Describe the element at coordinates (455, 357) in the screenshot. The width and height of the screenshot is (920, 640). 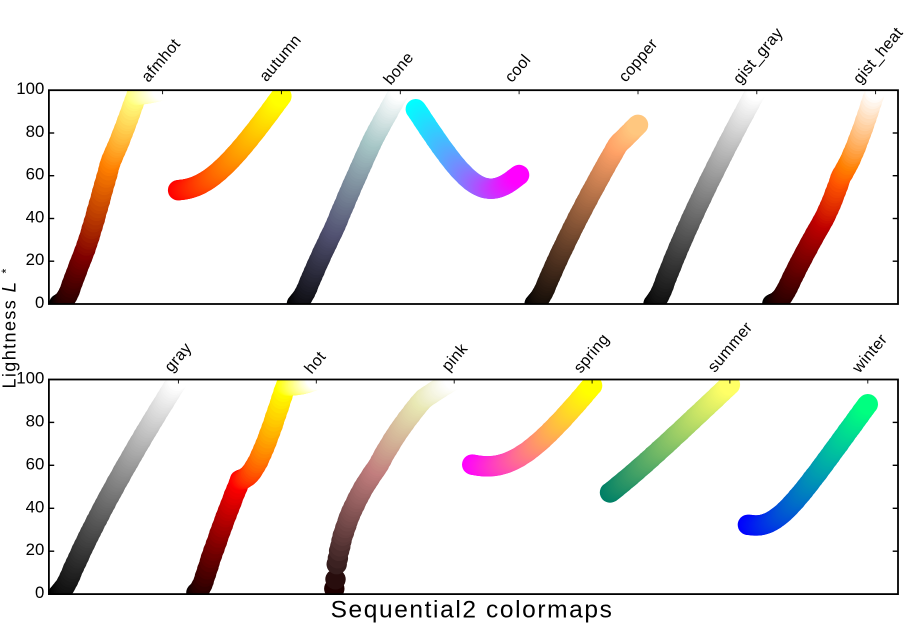
I see `svg-text: pink` at that location.